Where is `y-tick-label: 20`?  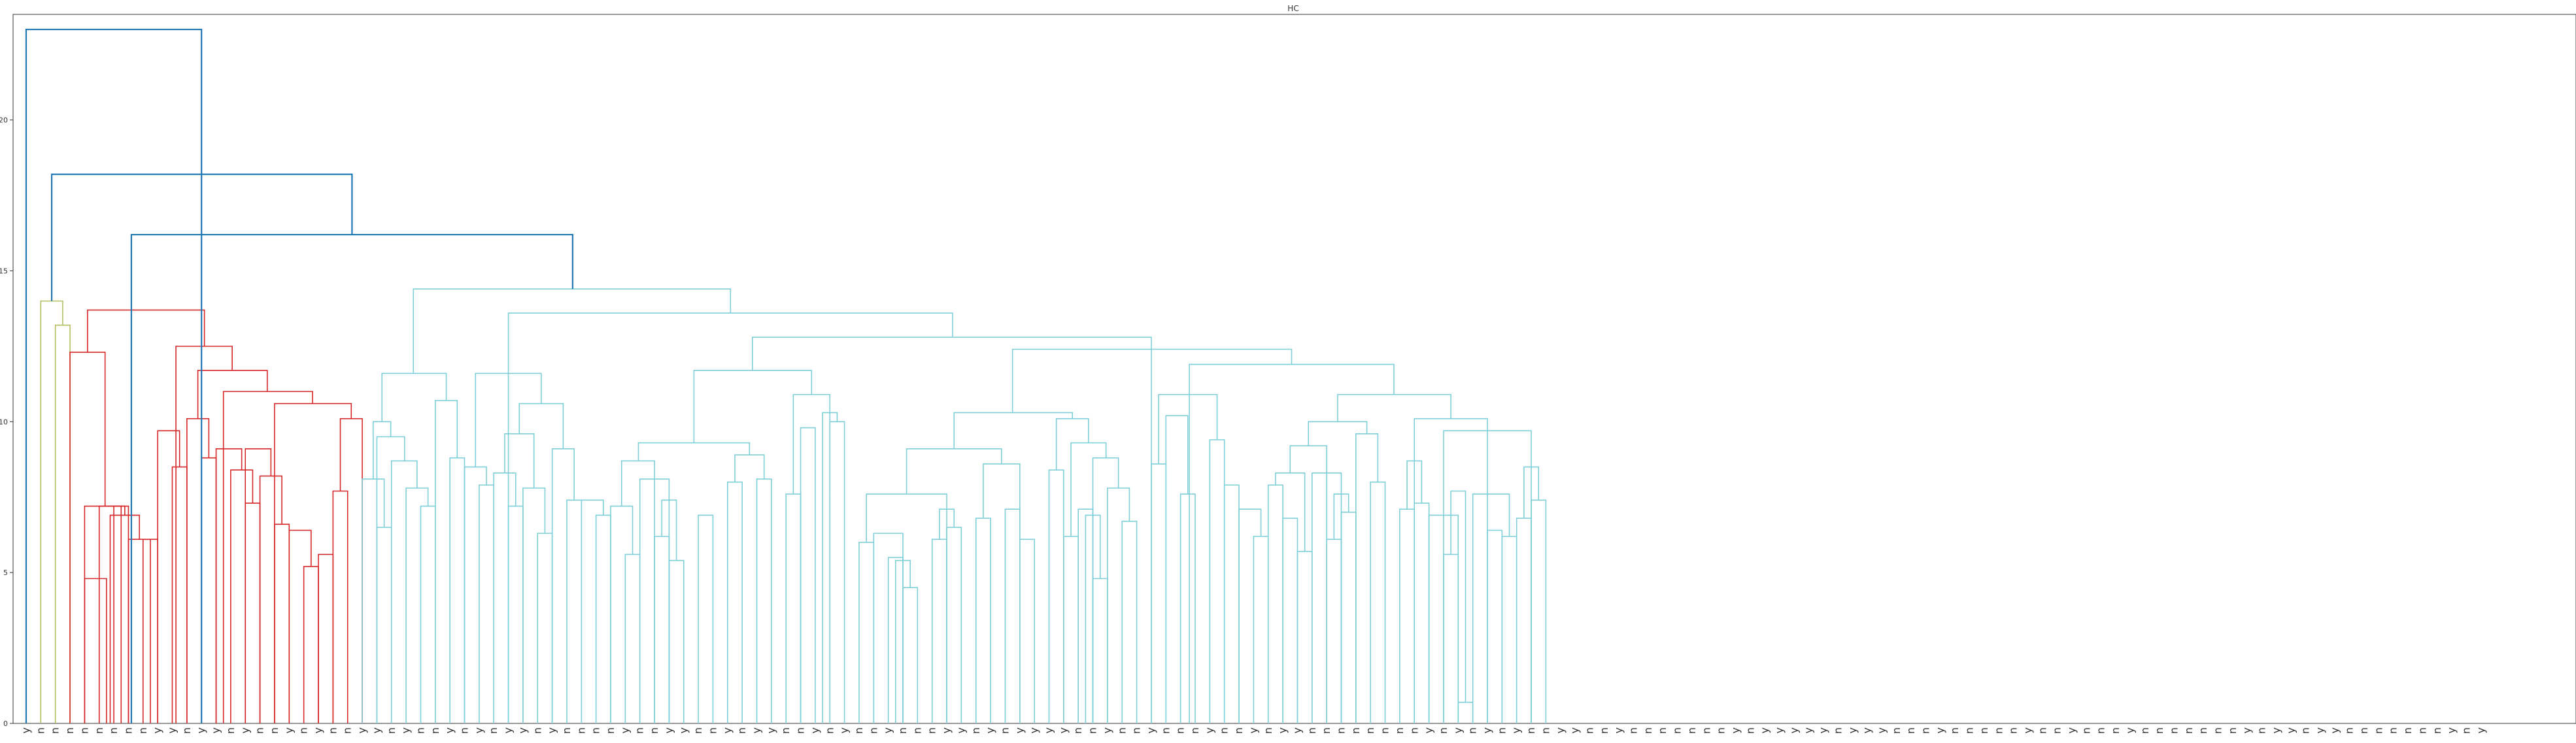
y-tick-label: 20 is located at coordinates (4, 120).